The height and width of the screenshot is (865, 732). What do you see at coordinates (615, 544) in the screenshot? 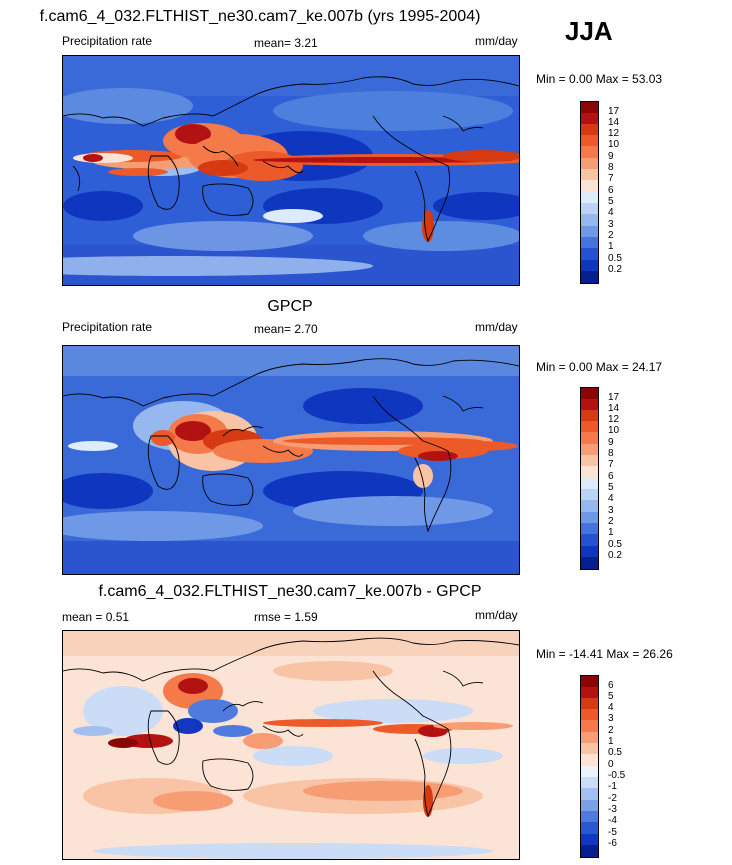
I see `panel-2-colorbar-label: 0.5` at bounding box center [615, 544].